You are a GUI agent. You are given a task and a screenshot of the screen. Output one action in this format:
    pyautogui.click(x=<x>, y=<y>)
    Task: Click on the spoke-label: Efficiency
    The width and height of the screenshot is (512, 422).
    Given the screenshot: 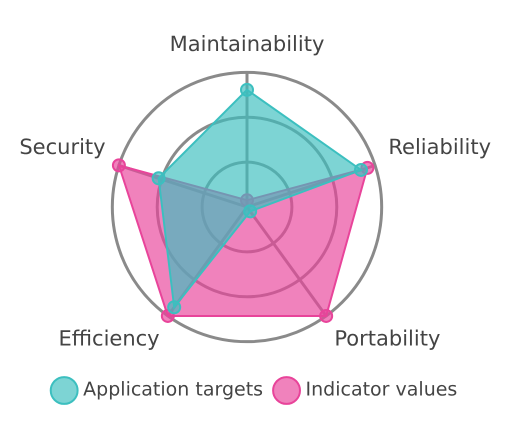 What is the action you would take?
    pyautogui.click(x=109, y=338)
    